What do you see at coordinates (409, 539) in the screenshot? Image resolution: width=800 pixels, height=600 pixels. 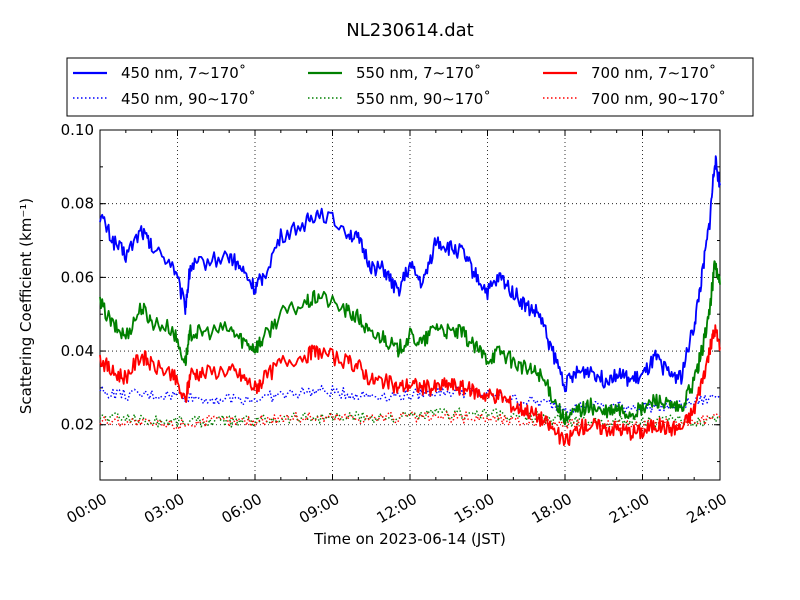 I see `x-axis-label: Time on 2023-06-14 (JST)` at bounding box center [409, 539].